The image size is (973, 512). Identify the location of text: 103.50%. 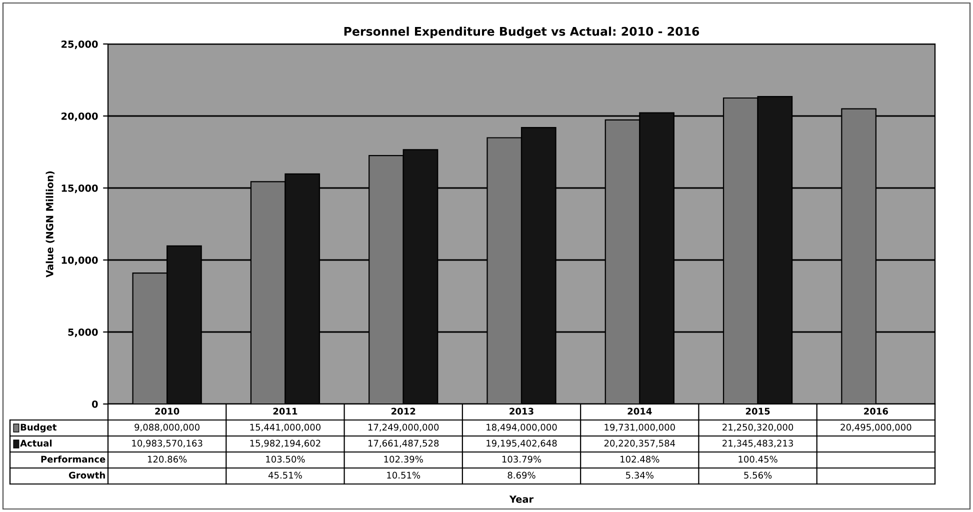
(285, 459).